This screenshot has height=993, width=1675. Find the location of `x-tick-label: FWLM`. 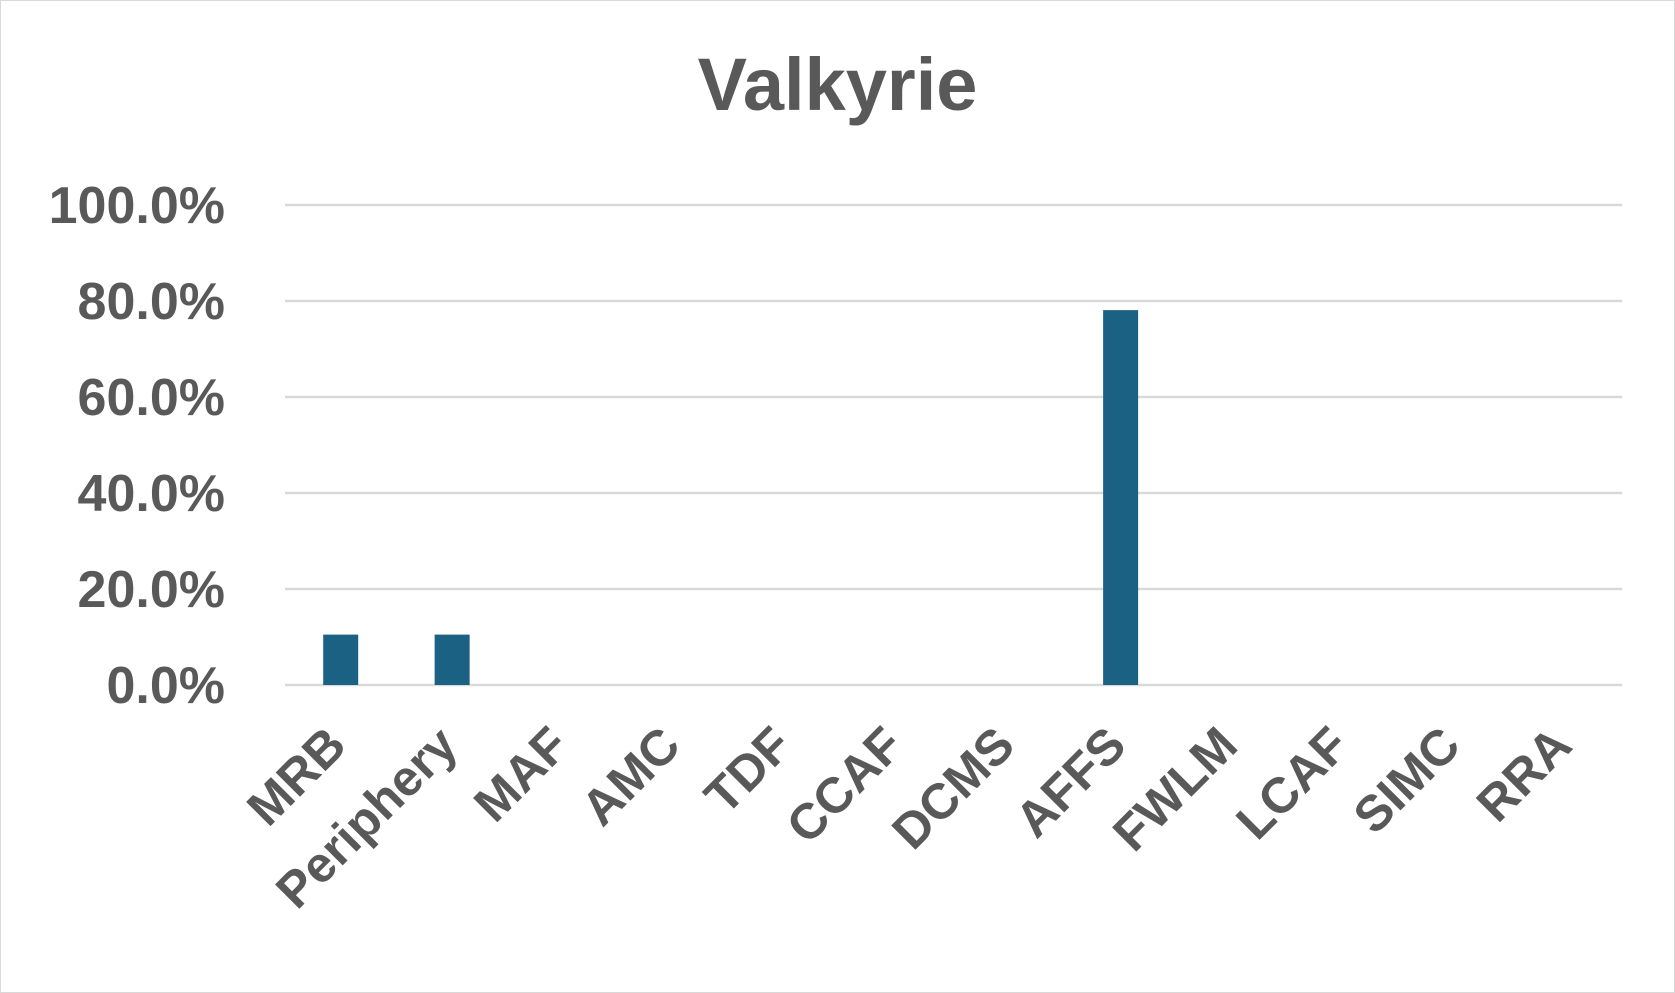

x-tick-label: FWLM is located at coordinates (1175, 789).